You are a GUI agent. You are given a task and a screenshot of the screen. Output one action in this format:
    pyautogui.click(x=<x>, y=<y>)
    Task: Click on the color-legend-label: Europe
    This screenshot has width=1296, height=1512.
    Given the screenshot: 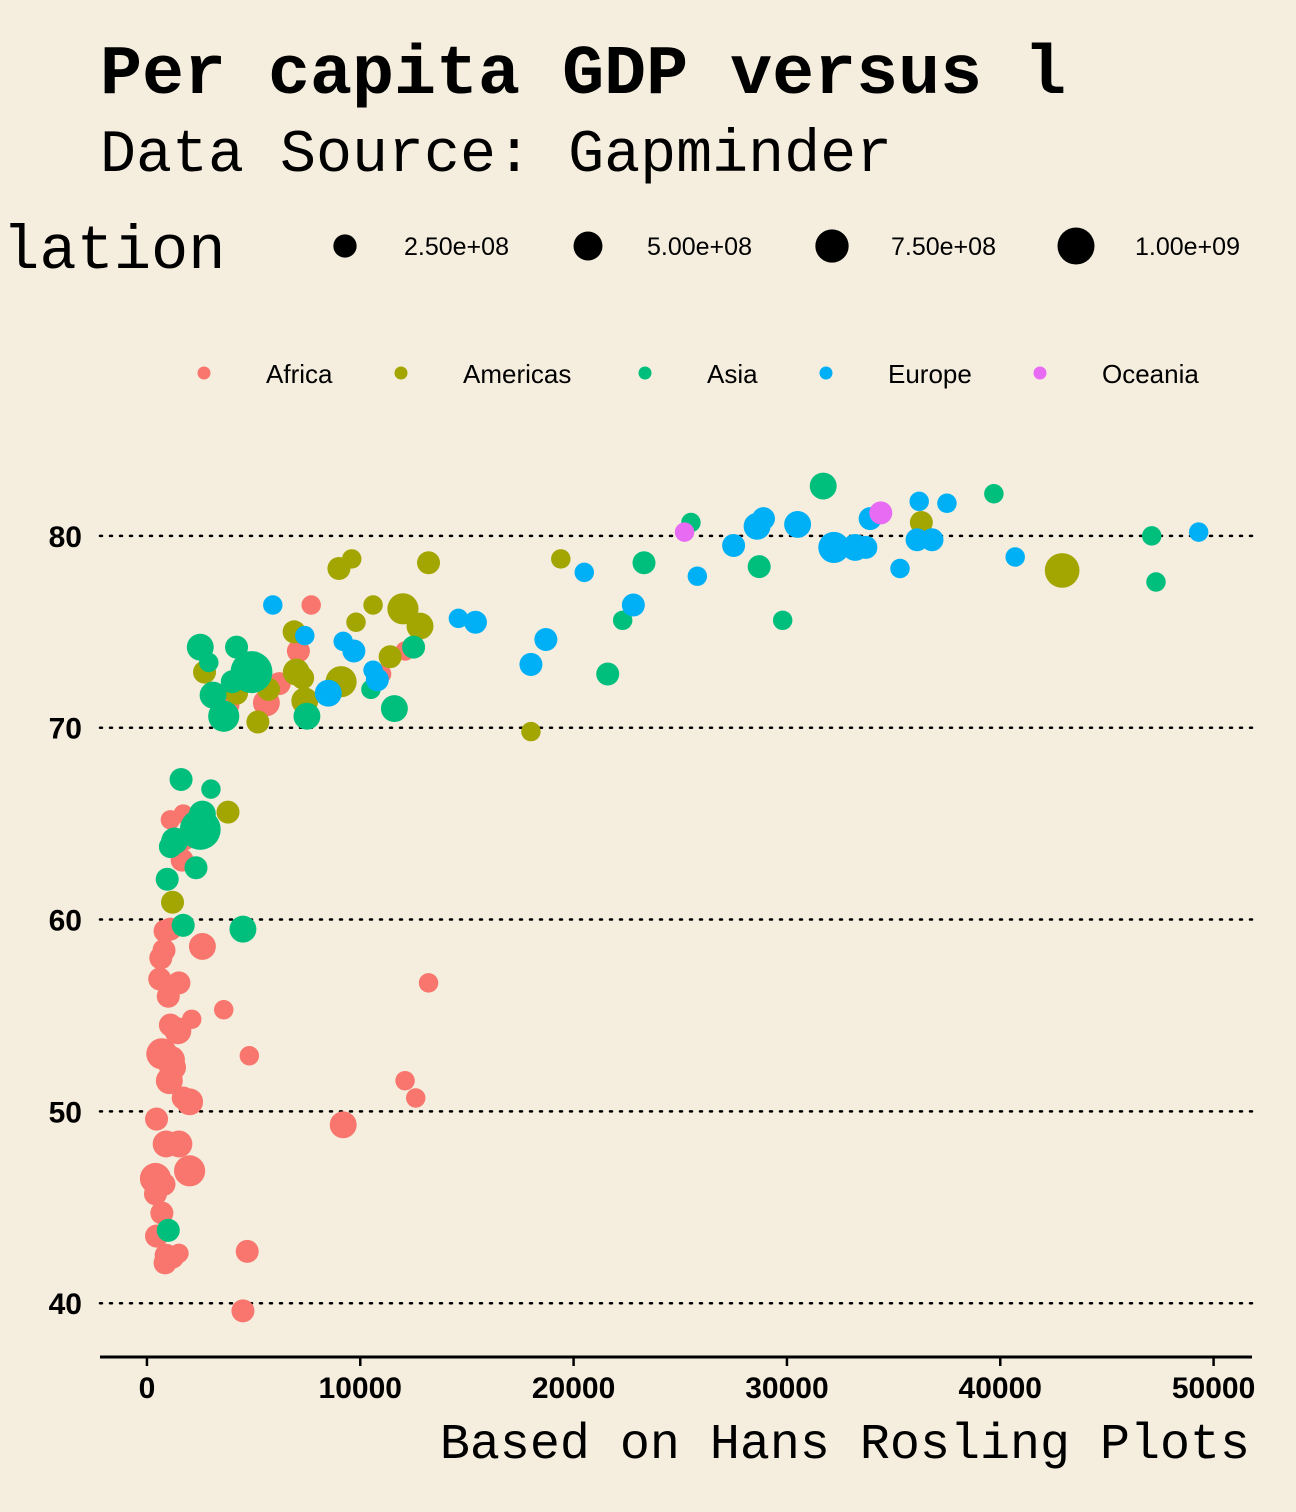 What is the action you would take?
    pyautogui.click(x=930, y=374)
    